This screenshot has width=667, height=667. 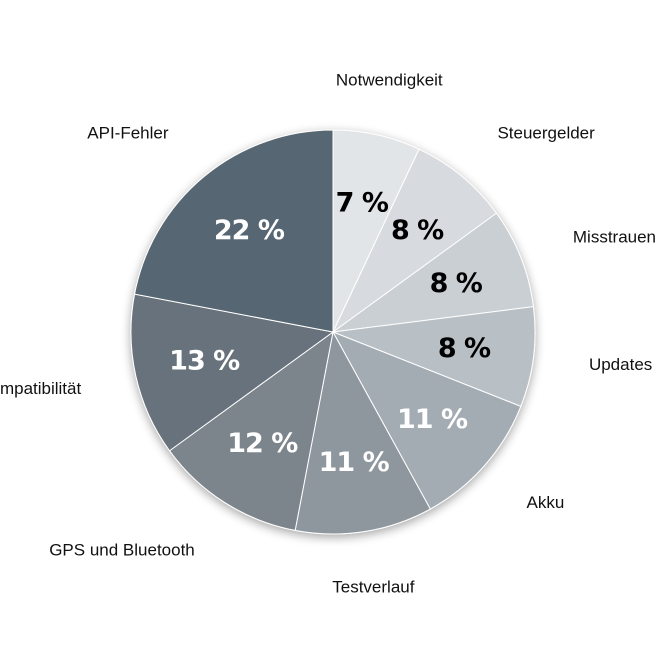 What do you see at coordinates (122, 549) in the screenshot?
I see `slice-category-label: GPS und Bluetooth` at bounding box center [122, 549].